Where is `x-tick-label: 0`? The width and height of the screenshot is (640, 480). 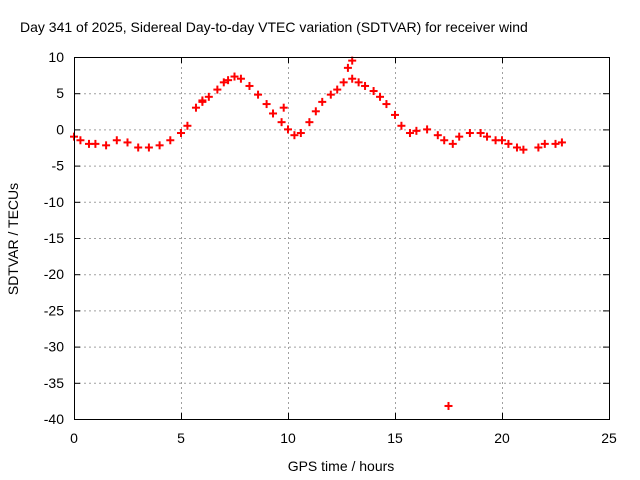 x-tick-label: 0 is located at coordinates (74, 438).